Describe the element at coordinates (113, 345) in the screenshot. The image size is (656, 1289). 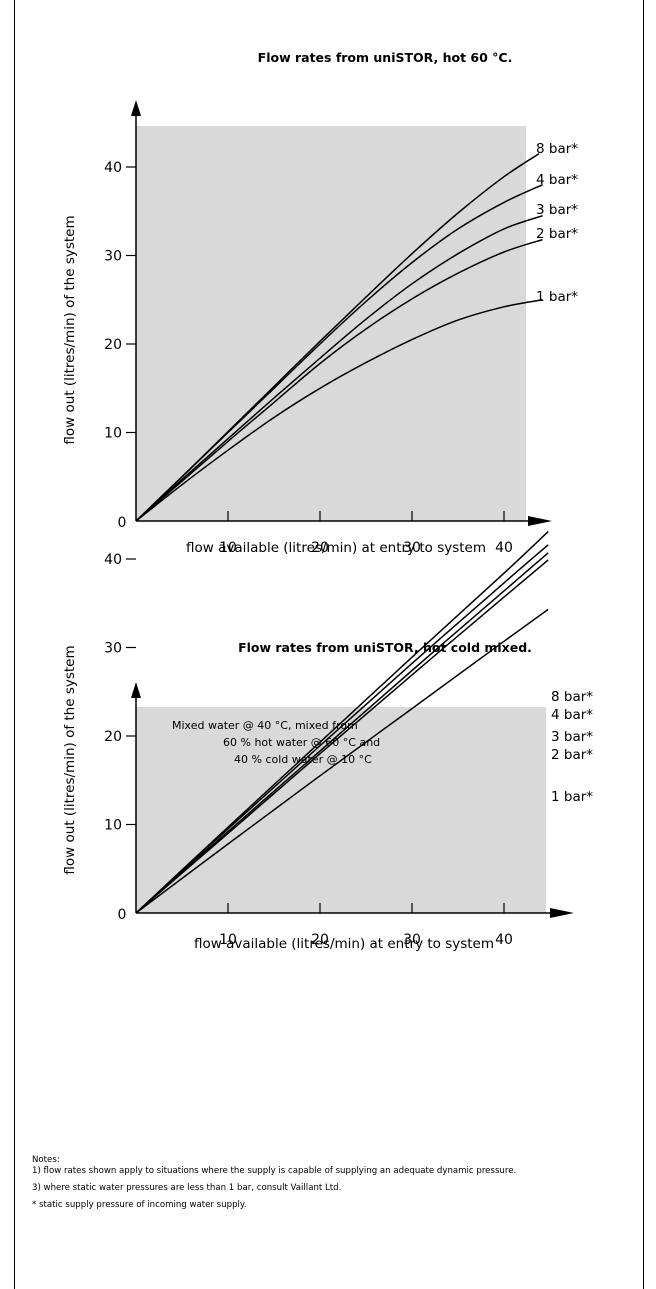
I see `chart1-y-tick-label-20: 20` at that location.